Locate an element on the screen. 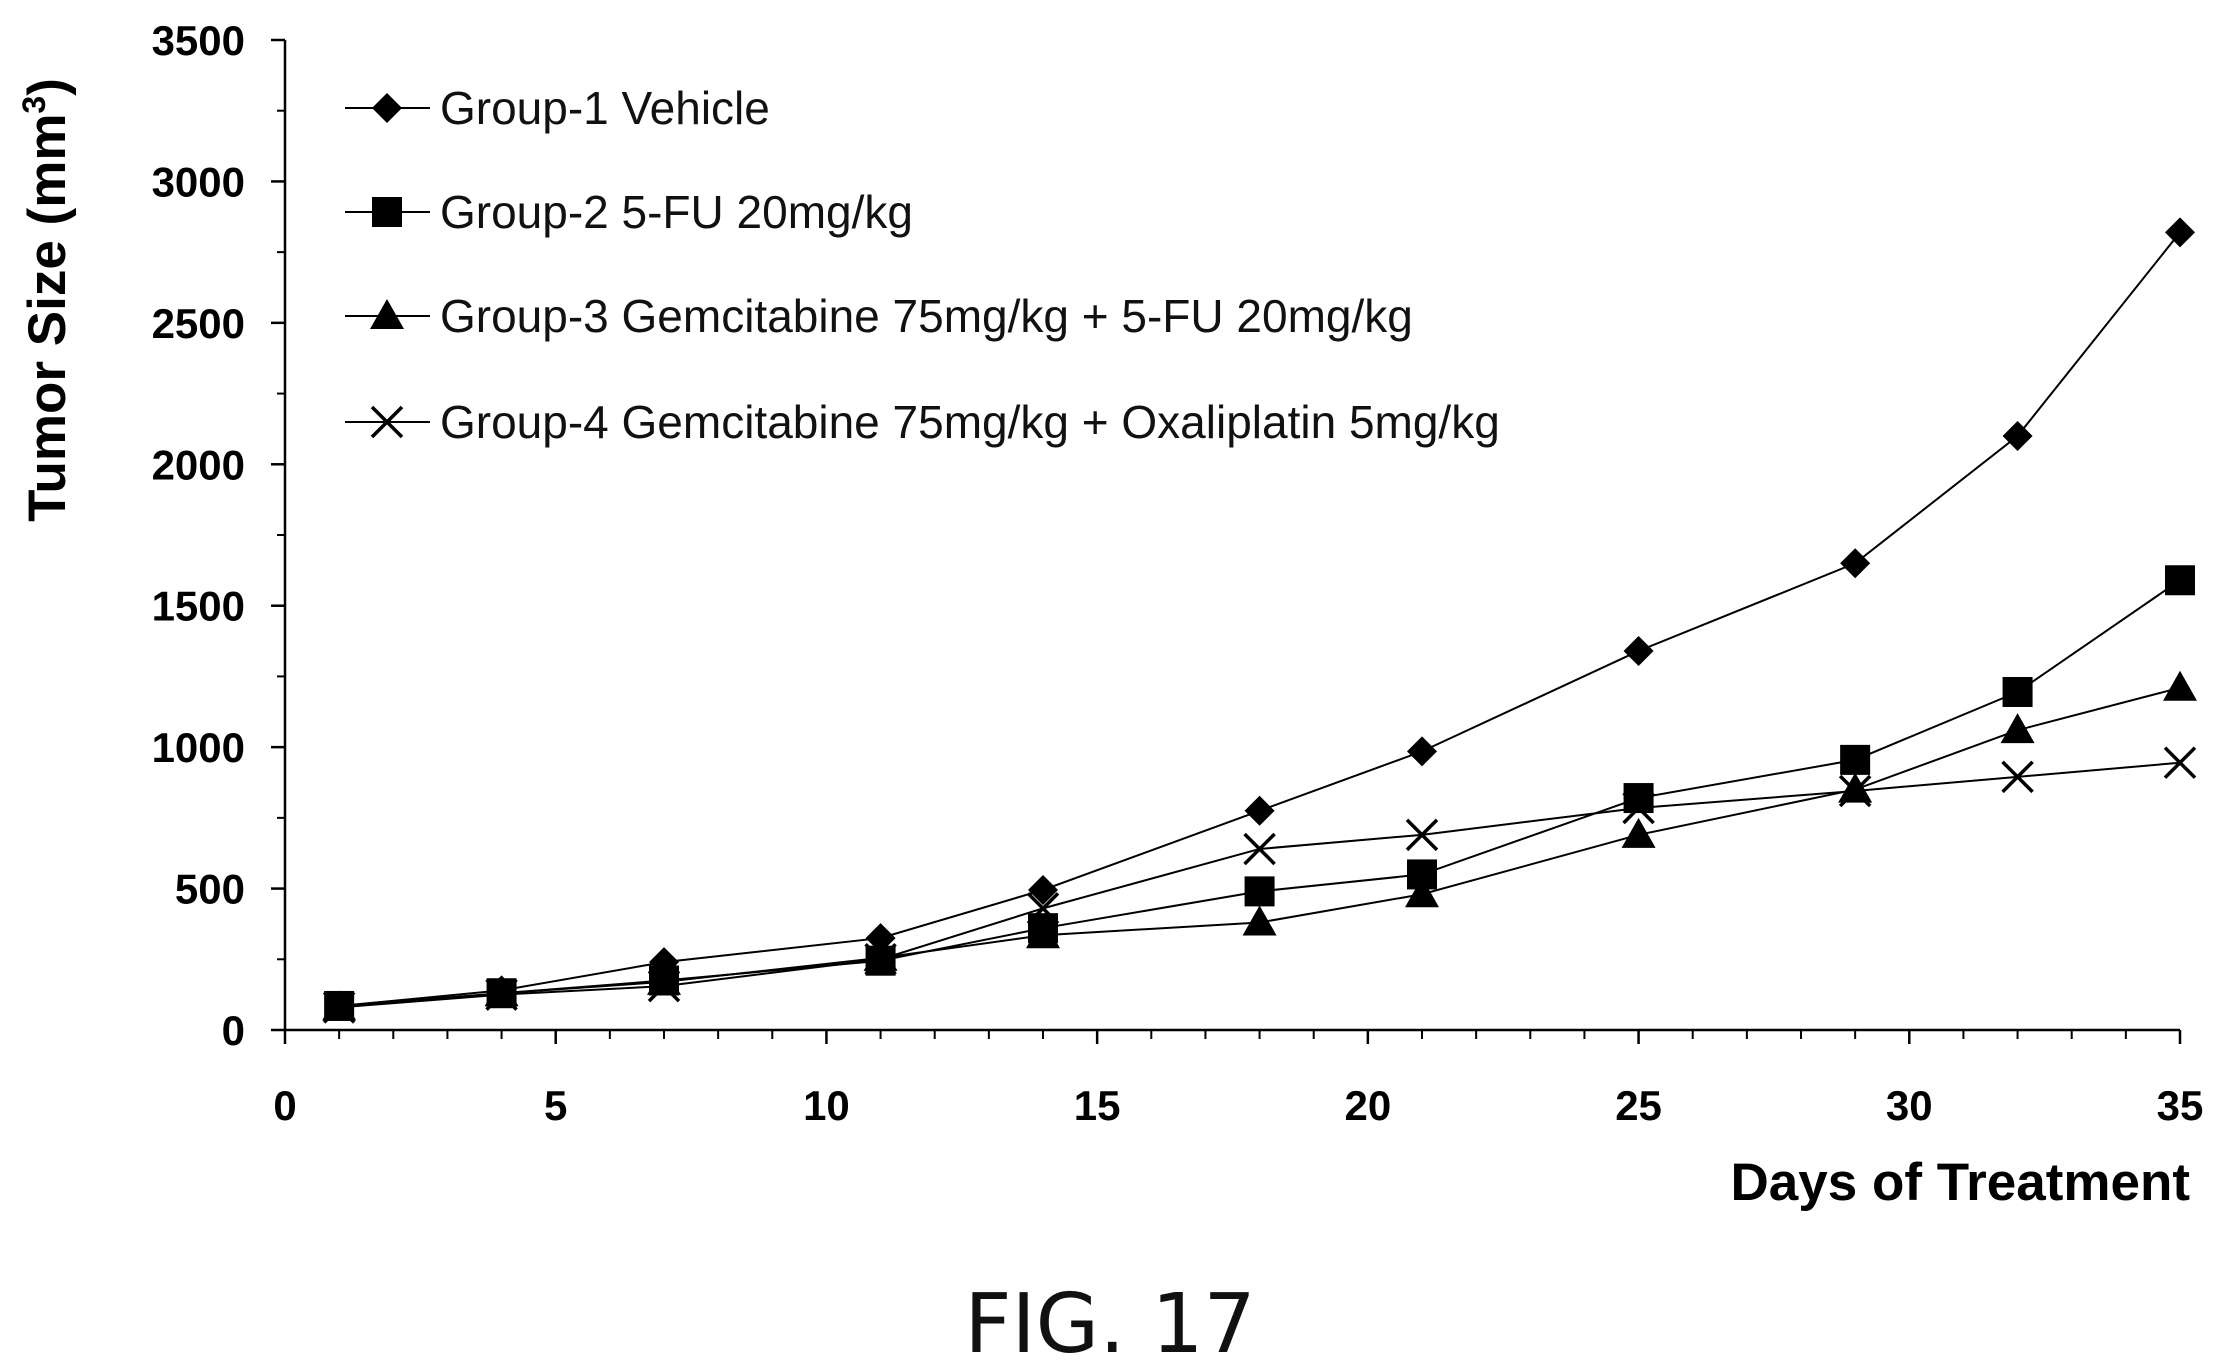  x-axis-title: Days of Treatment is located at coordinates (1960, 1182).